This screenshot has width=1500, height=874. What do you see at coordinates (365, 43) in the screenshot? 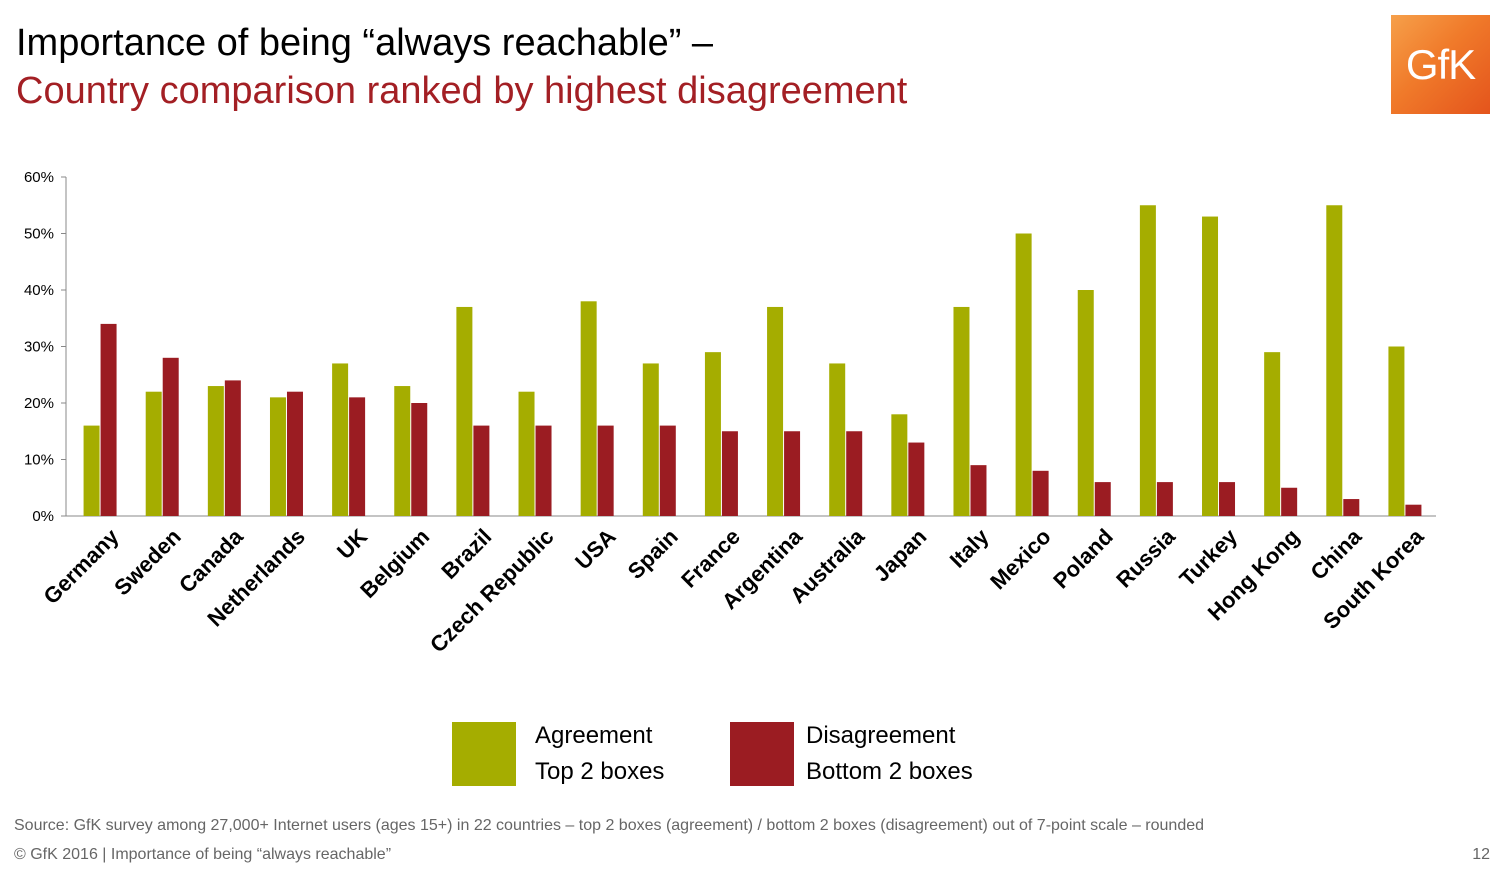
I see `page-title: Importance of being “always reachable” –` at bounding box center [365, 43].